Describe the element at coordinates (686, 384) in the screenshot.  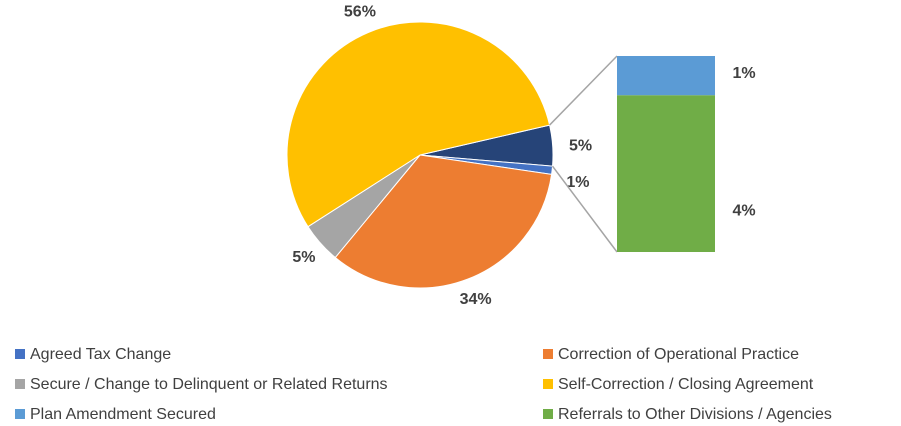
I see `legend-label: Self-Correction / Closing Agreement` at that location.